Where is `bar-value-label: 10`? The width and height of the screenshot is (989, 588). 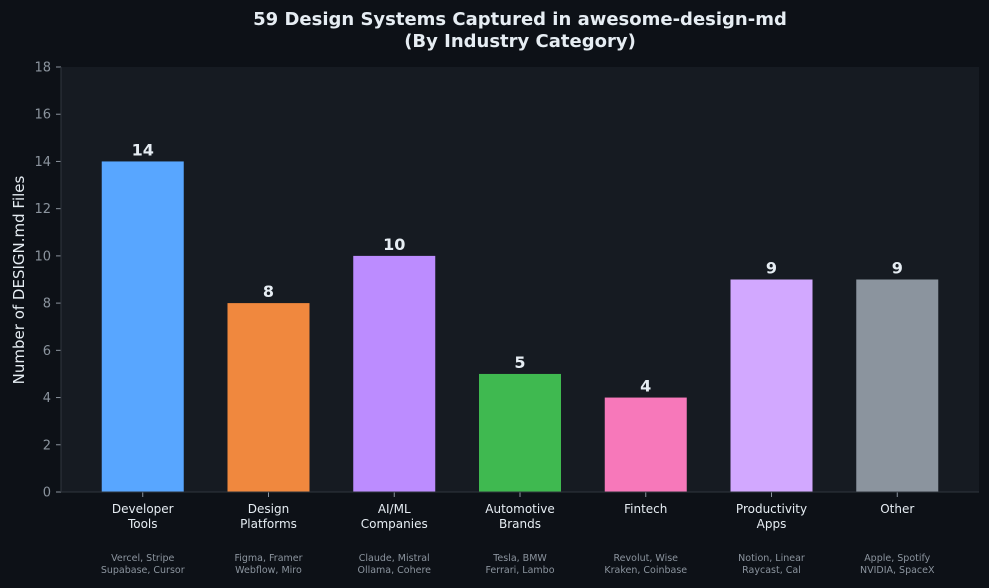
bar-value-label: 10 is located at coordinates (394, 244).